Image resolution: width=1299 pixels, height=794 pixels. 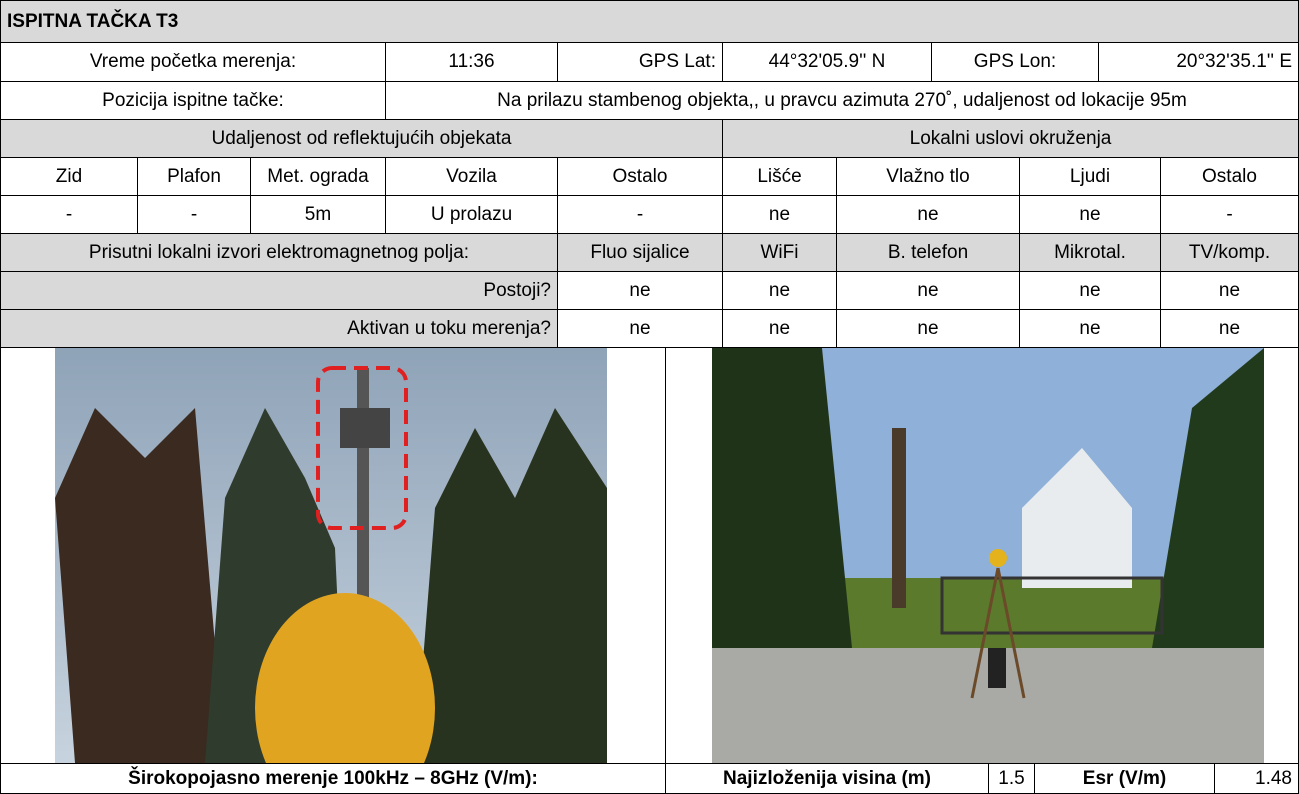 What do you see at coordinates (1090, 252) in the screenshot?
I see `source-header: Mikrotal.` at bounding box center [1090, 252].